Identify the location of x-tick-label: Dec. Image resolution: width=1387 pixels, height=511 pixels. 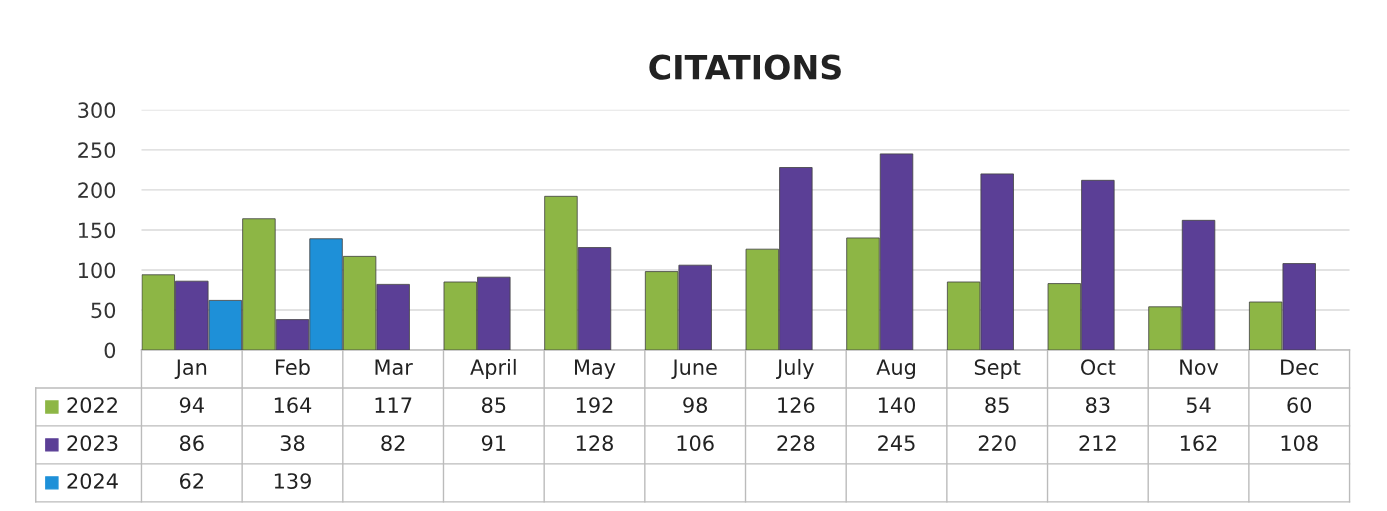
(1300, 367).